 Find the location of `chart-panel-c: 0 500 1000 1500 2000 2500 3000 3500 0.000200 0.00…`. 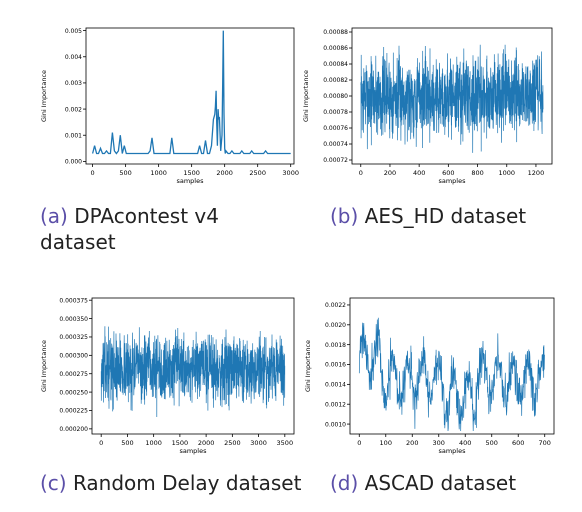

chart-panel-c: 0 500 1000 1500 2000 2500 3000 3500 0.000200 0.00… is located at coordinates (170, 377).